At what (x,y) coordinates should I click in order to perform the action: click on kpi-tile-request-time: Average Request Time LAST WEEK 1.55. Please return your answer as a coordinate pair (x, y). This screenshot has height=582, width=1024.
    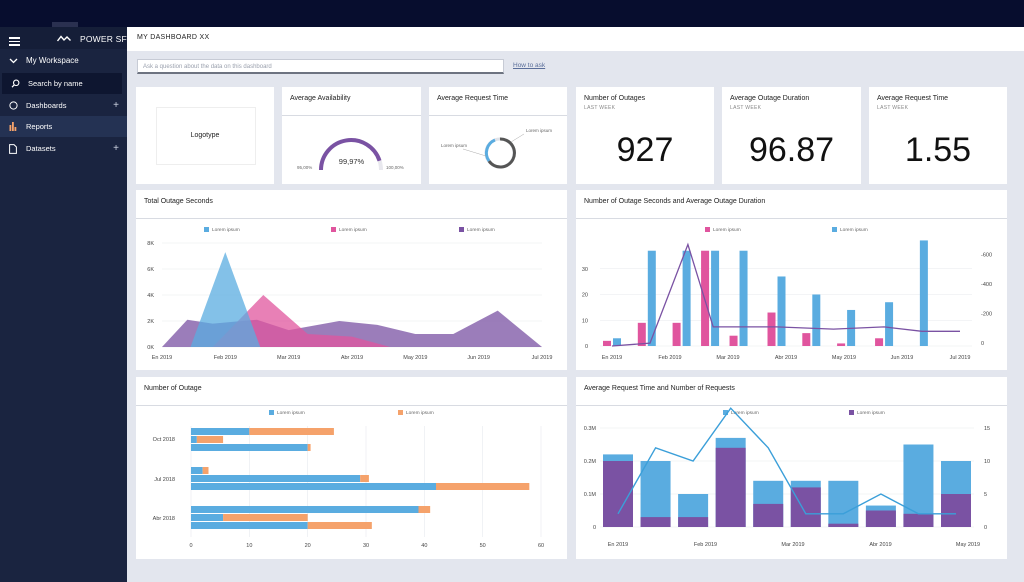
    Looking at the image, I should click on (938, 135).